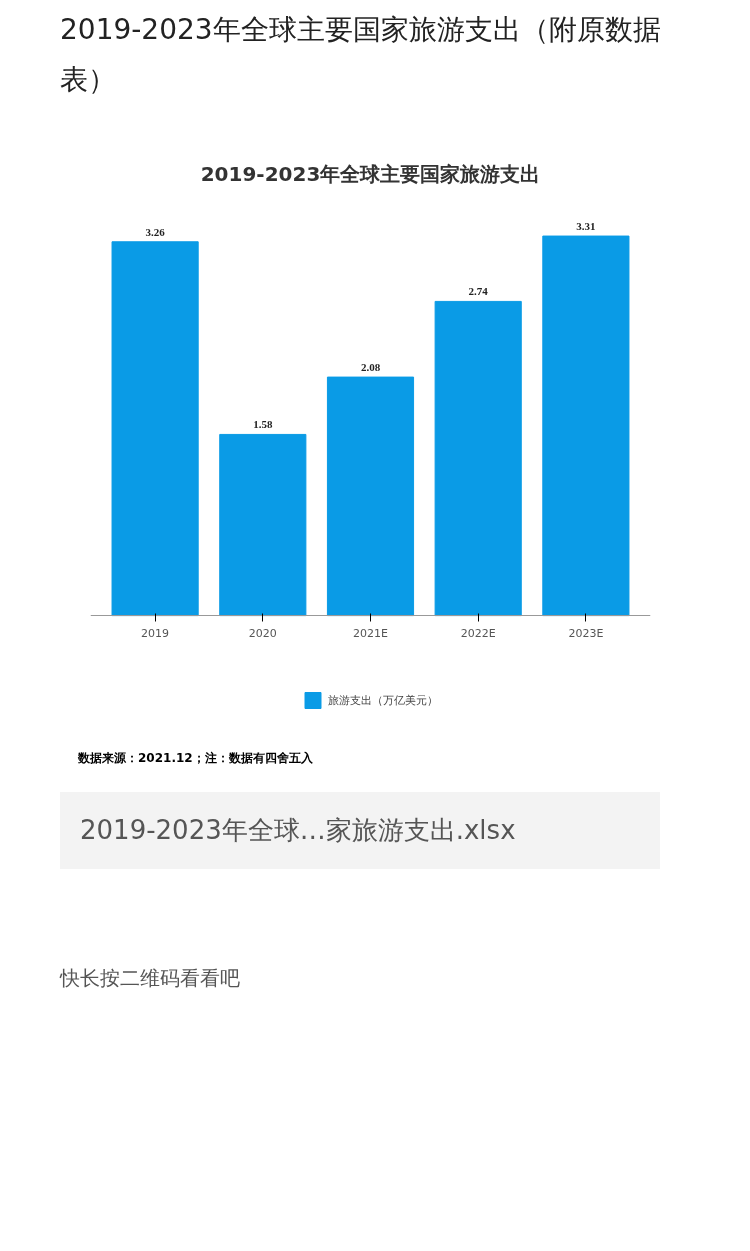 The height and width of the screenshot is (1251, 750). Describe the element at coordinates (298, 831) in the screenshot. I see `text: 2019-2023年全球…家旅游支出.xlsx` at that location.